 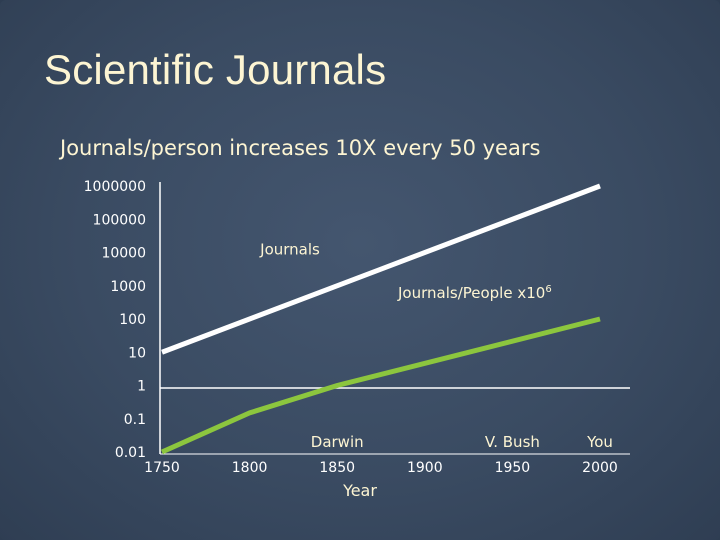 I want to click on slide-title: Scientific Journals, so click(x=215, y=69).